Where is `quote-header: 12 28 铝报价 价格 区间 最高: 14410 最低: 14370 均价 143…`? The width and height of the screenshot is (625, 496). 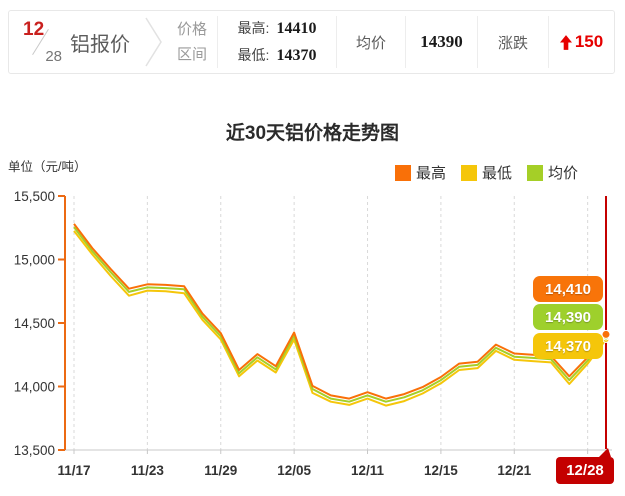 quote-header: 12 28 铝报价 价格 区间 最高: 14410 最低: 14370 均价 143… is located at coordinates (311, 42).